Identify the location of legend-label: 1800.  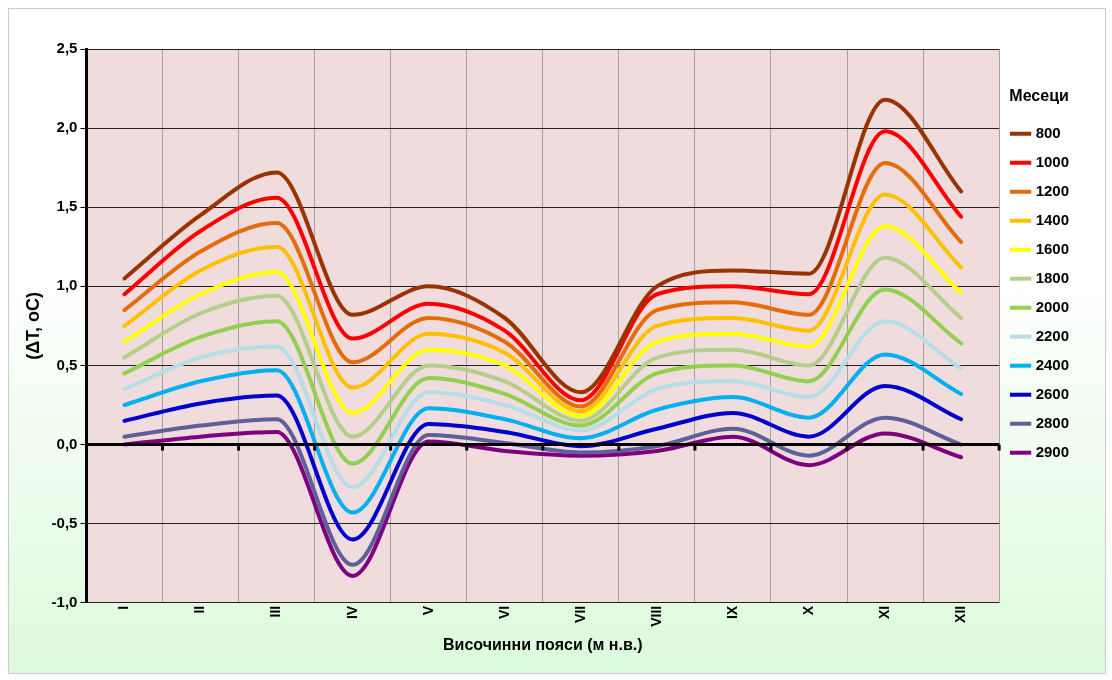
(1052, 277).